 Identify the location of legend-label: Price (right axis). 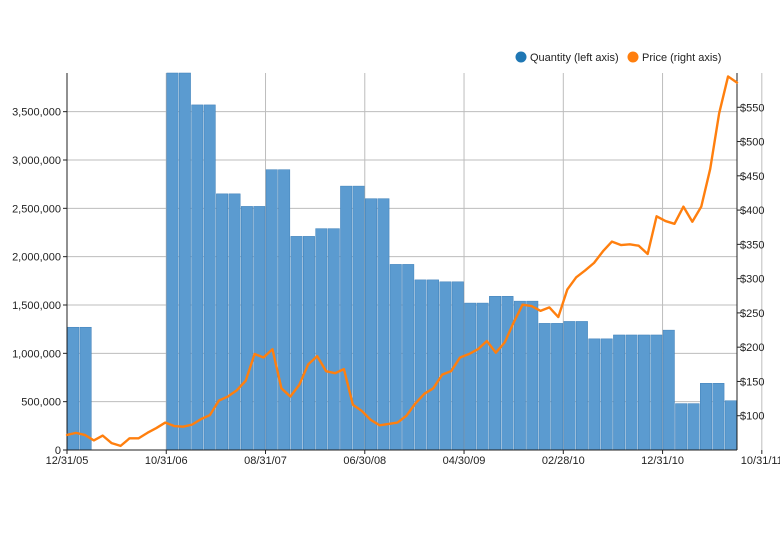
(681, 58).